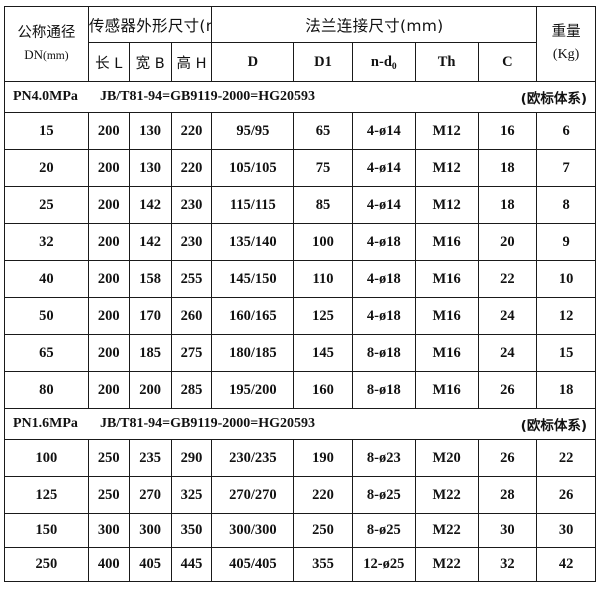  What do you see at coordinates (446, 530) in the screenshot?
I see `cell-thread: M22` at bounding box center [446, 530].